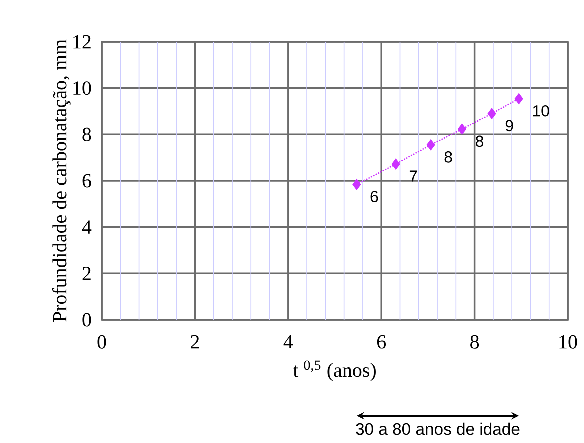 Image resolution: width=584 pixels, height=443 pixels. I want to click on data-label: 10, so click(541, 111).